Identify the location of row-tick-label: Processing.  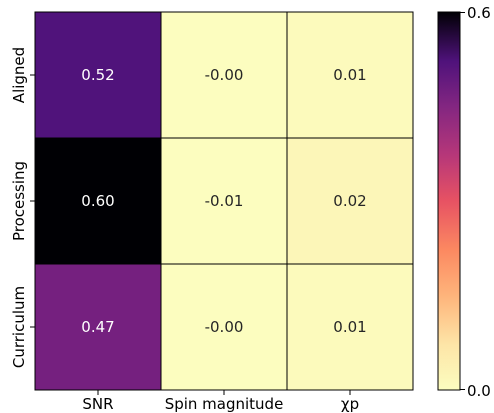
(19, 201).